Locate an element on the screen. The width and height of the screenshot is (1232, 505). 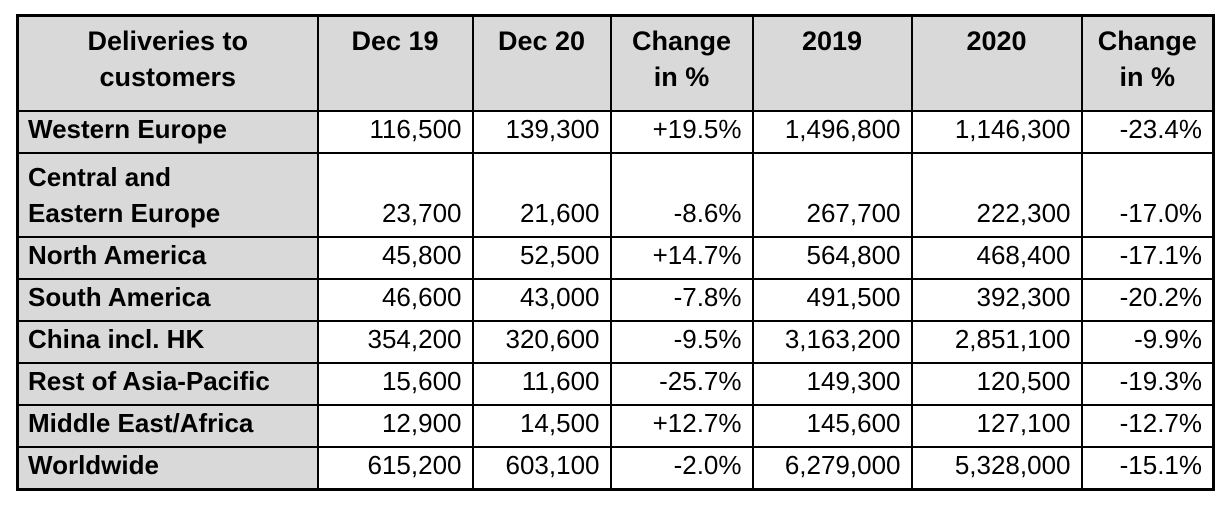
table-cell: 145,600 is located at coordinates (832, 426).